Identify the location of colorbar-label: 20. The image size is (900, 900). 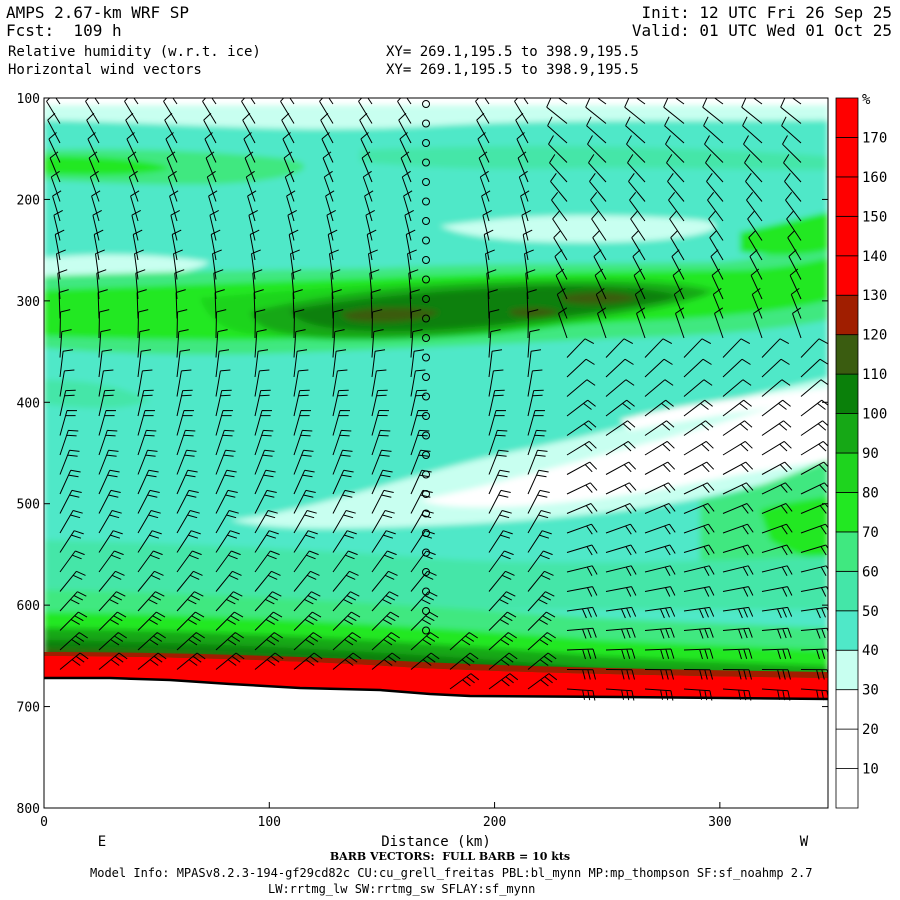
(870, 730).